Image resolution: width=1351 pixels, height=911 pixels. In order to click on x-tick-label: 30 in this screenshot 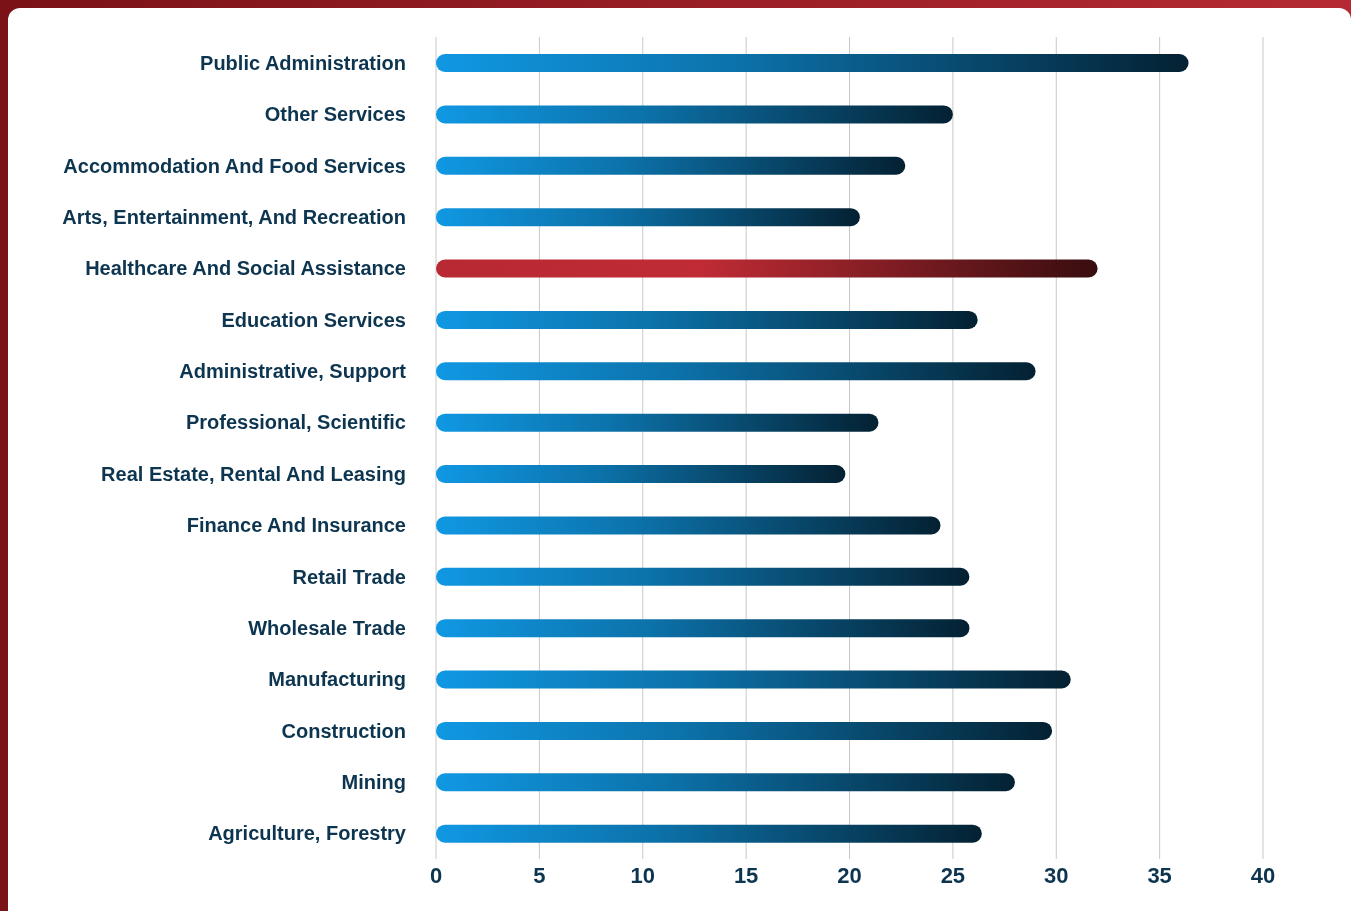, I will do `click(1056, 875)`.